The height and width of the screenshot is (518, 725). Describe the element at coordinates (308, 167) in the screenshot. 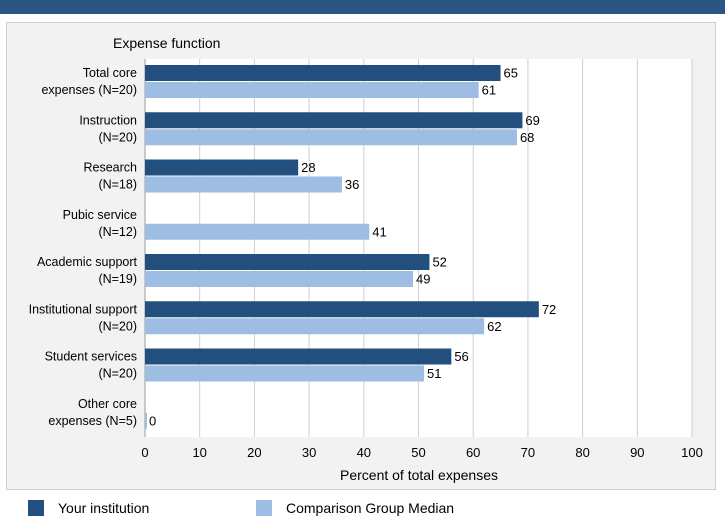

I see `data-label: 28` at that location.